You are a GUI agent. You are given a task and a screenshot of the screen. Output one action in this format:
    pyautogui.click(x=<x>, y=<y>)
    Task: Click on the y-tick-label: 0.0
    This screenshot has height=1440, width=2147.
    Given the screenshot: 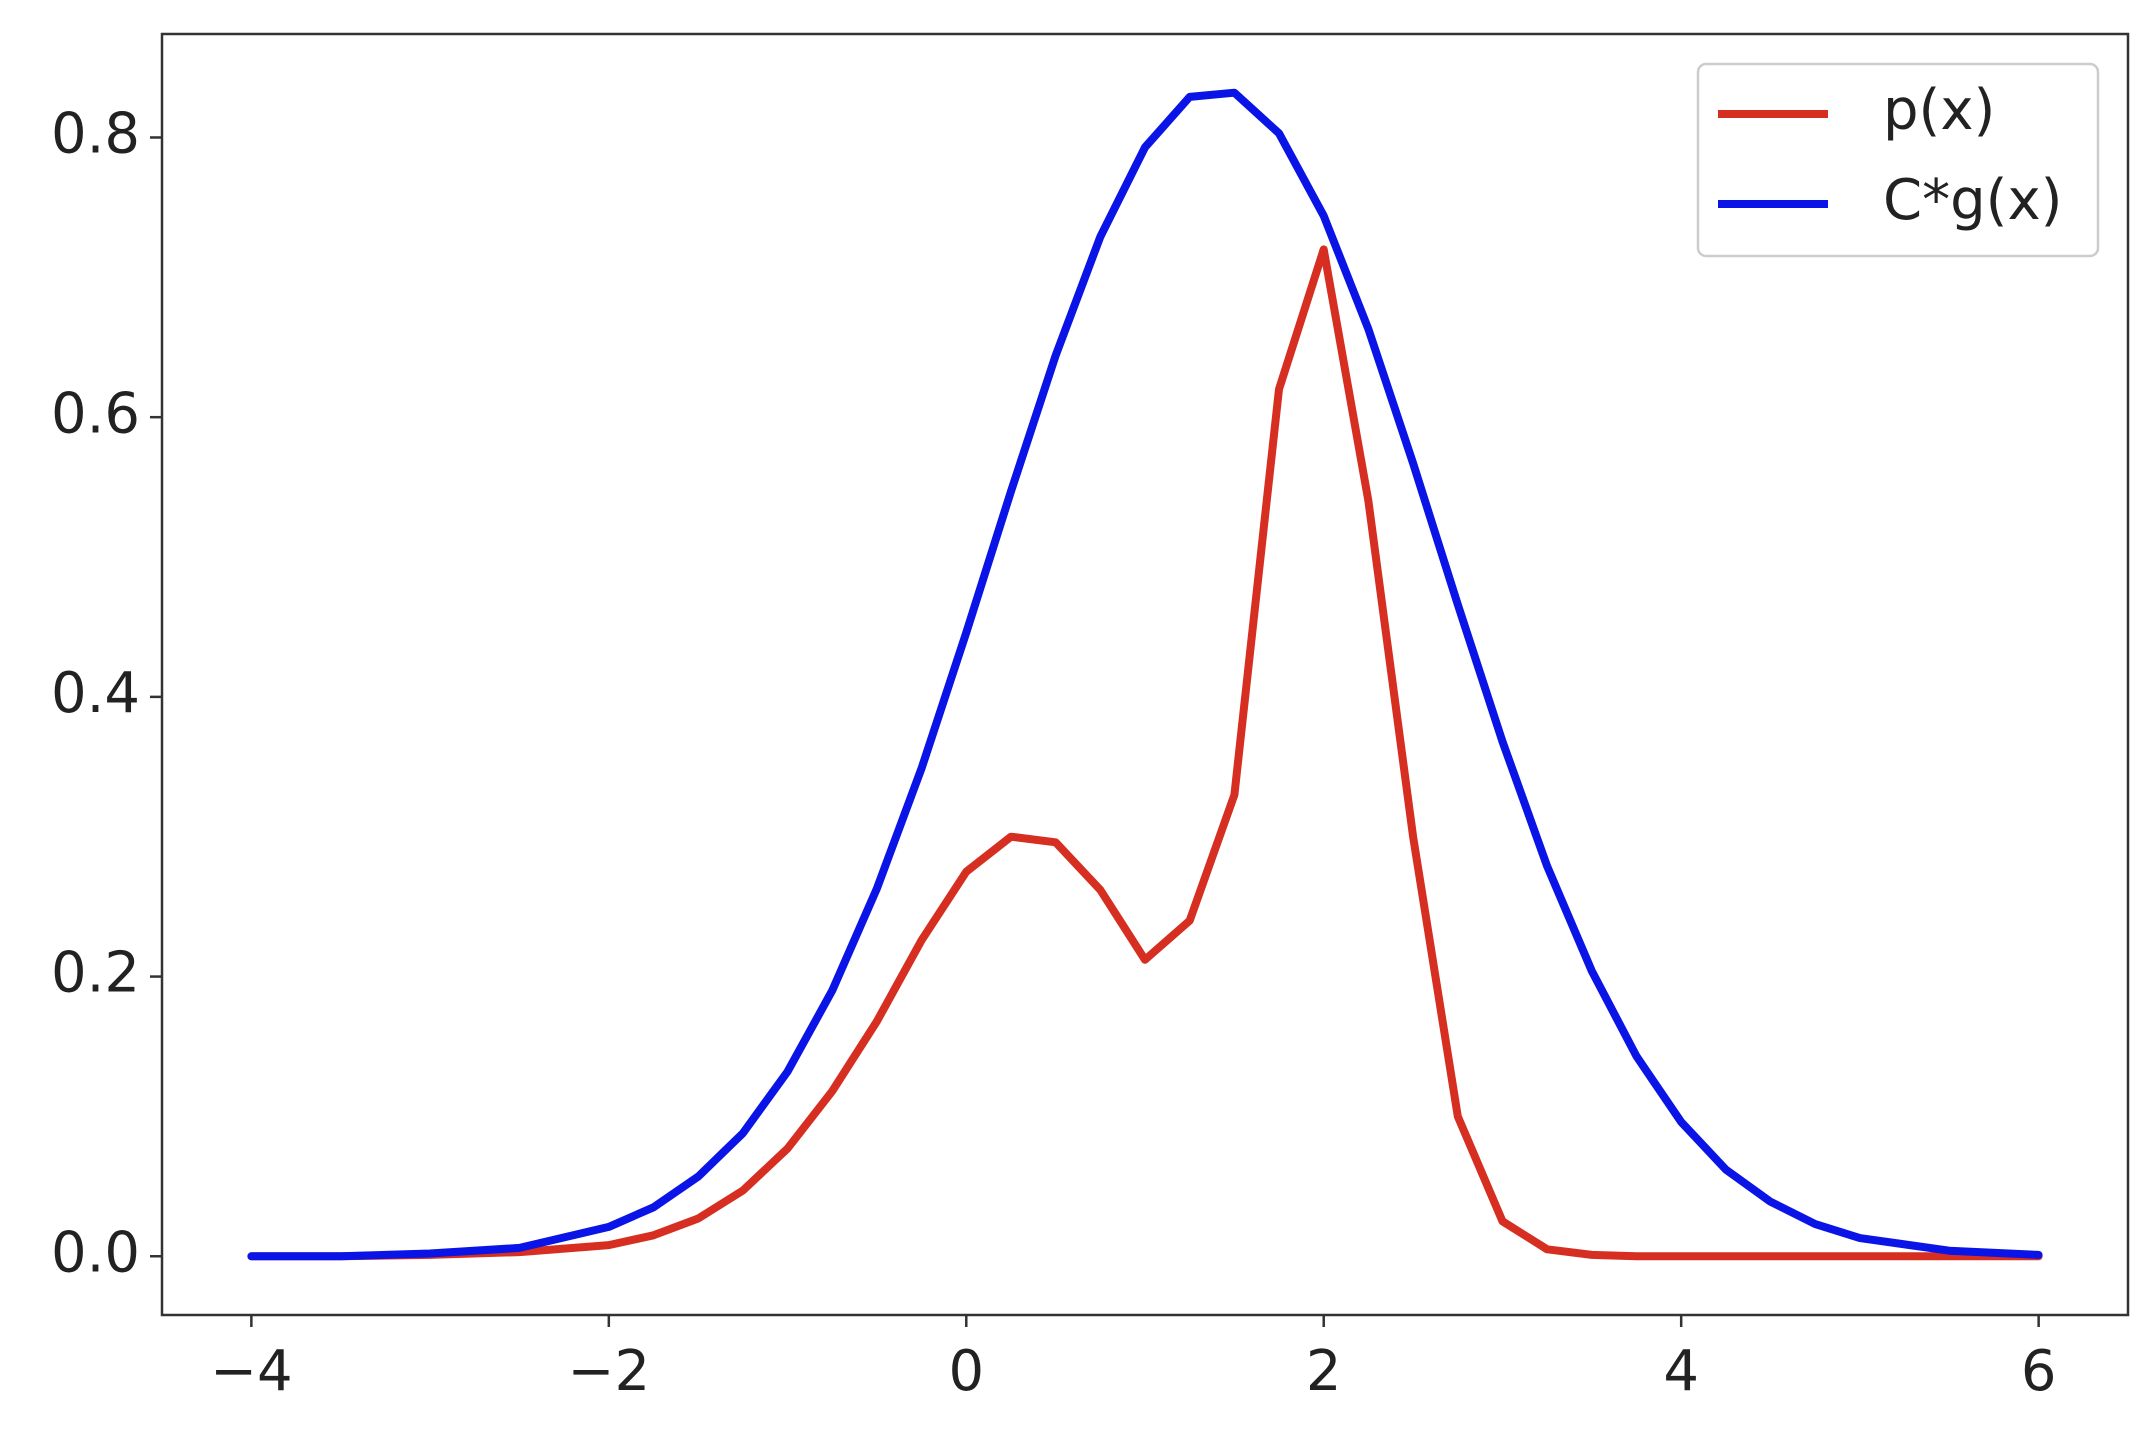 What is the action you would take?
    pyautogui.click(x=95, y=1252)
    